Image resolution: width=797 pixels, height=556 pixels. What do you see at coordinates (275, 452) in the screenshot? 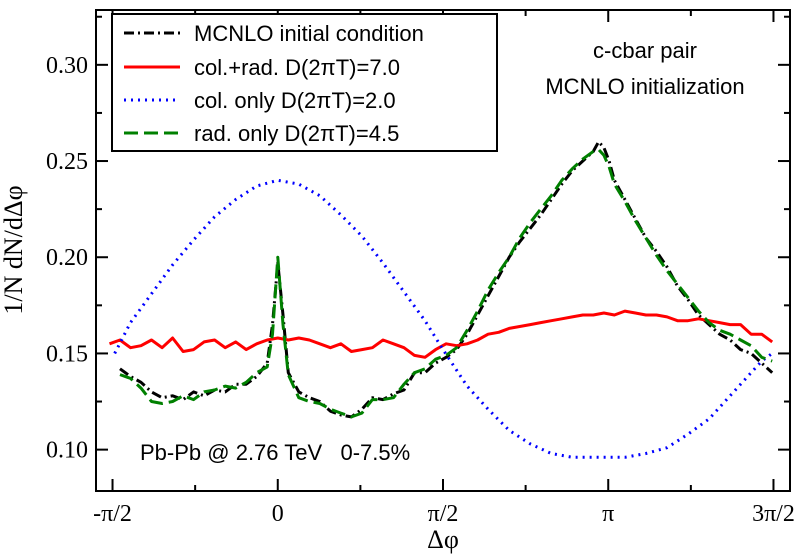
I see `annotation-collision: Pb-Pb @ 2.76 TeV 0-7.5%` at bounding box center [275, 452].